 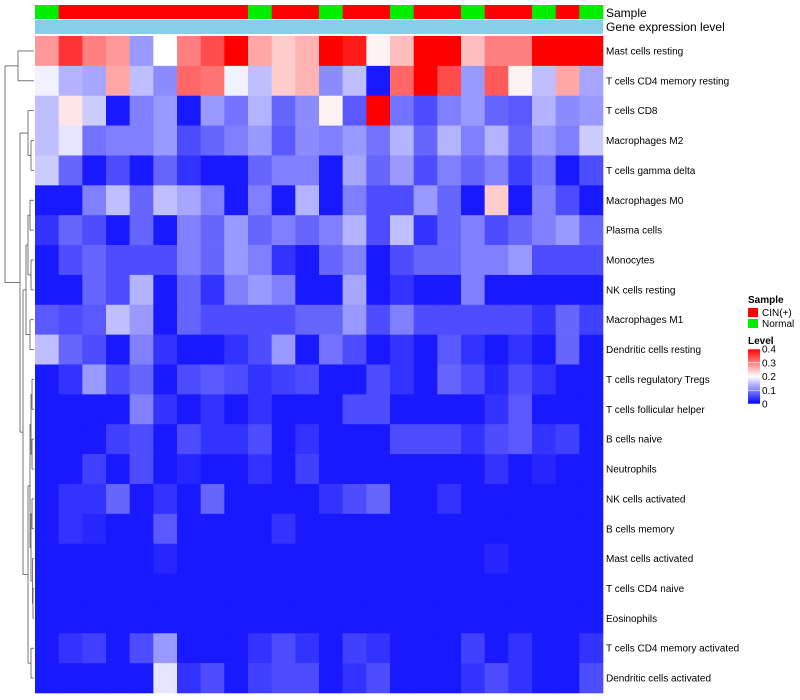 What do you see at coordinates (640, 529) in the screenshot?
I see `row-label: B cells memory` at bounding box center [640, 529].